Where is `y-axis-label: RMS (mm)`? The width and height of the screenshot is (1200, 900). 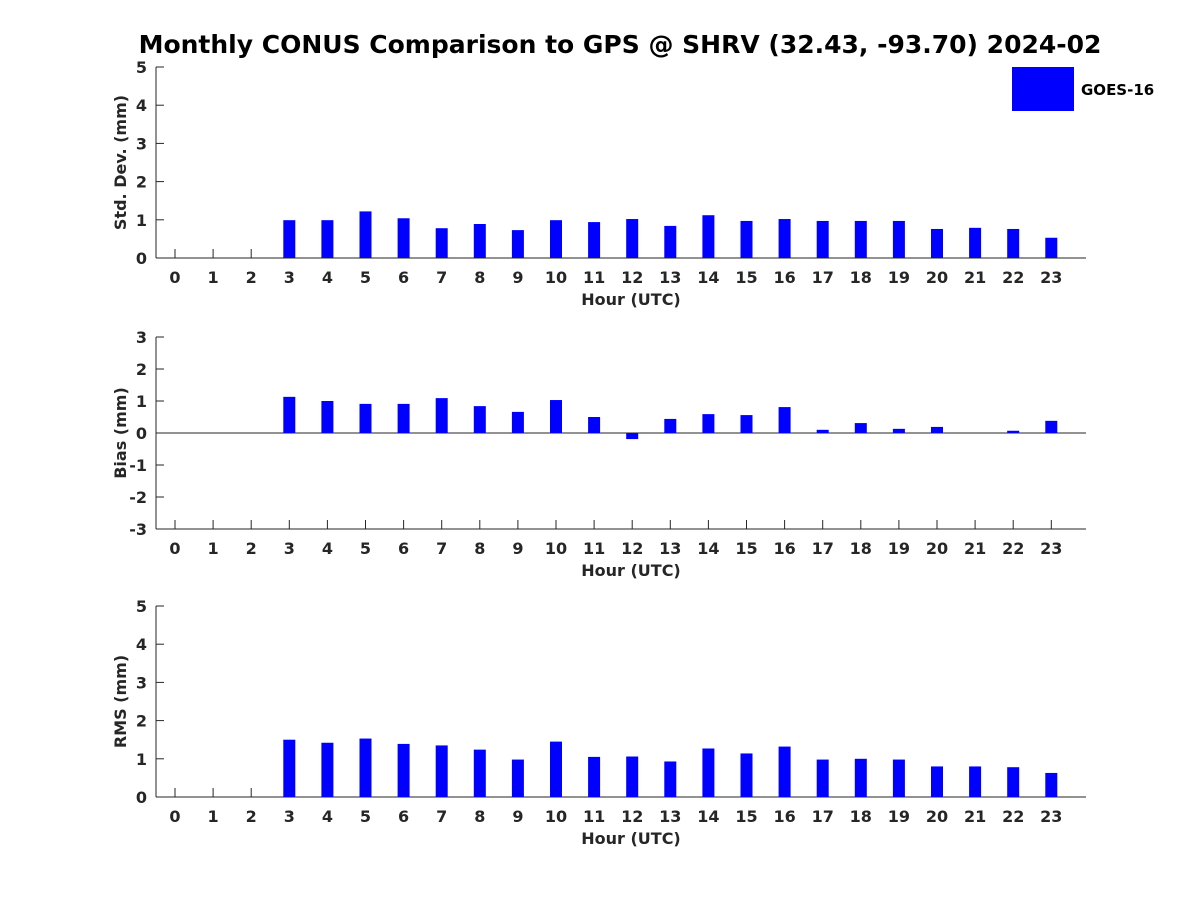 y-axis-label: RMS (mm) is located at coordinates (120, 701).